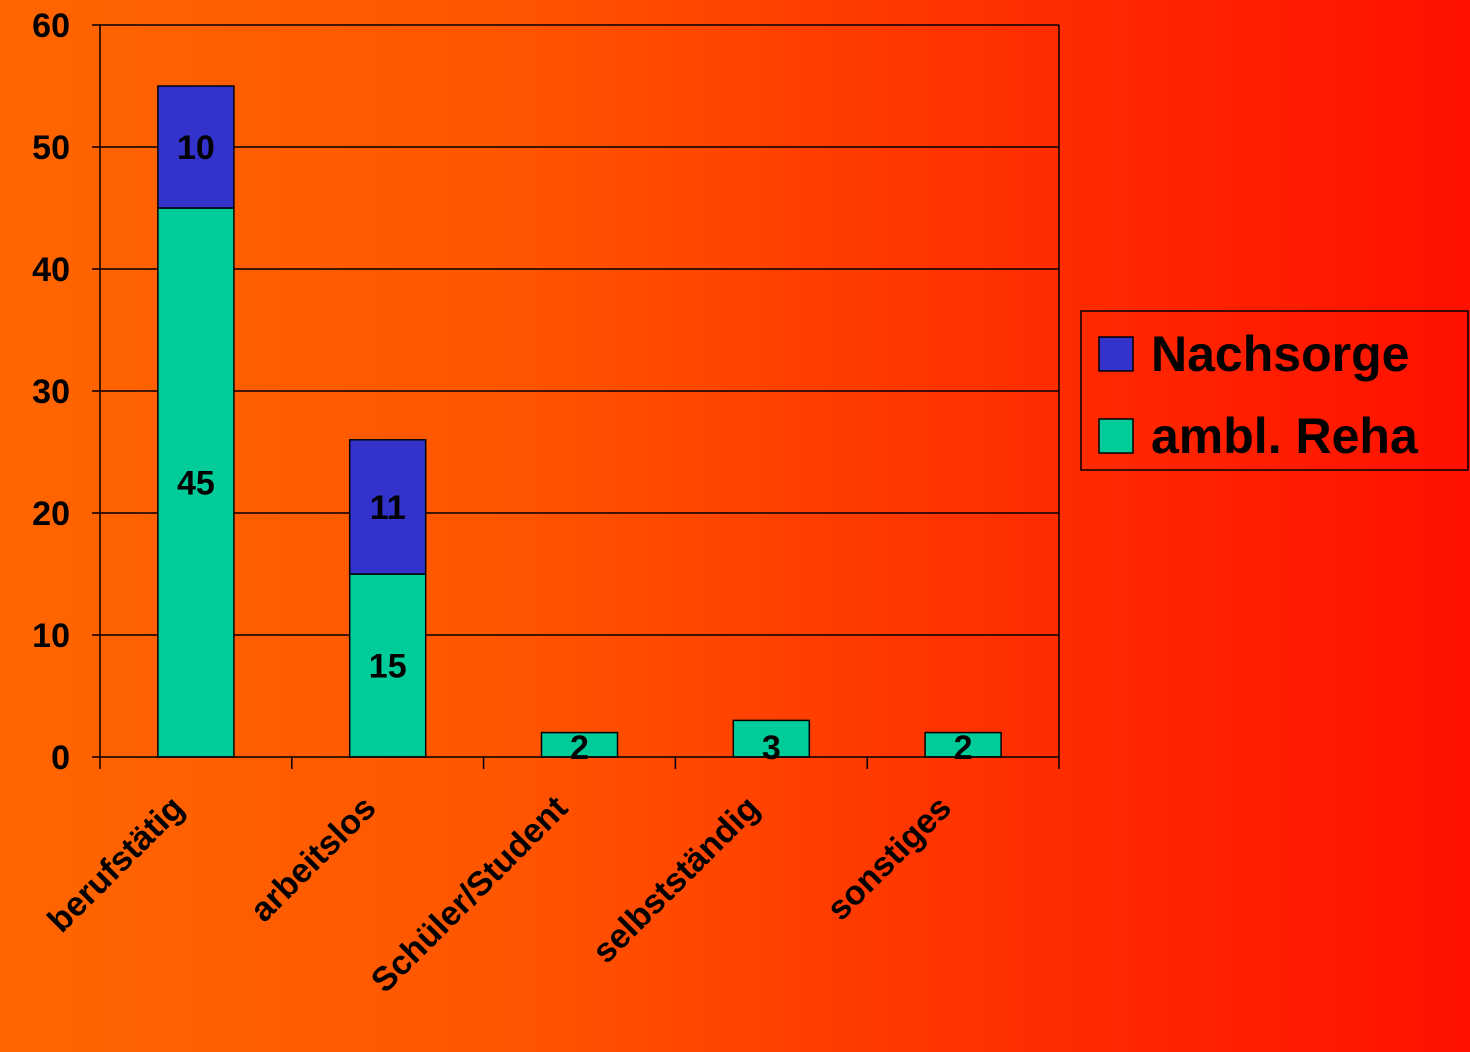 The width and height of the screenshot is (1470, 1052). What do you see at coordinates (51, 270) in the screenshot?
I see `y-tick-label: 40` at bounding box center [51, 270].